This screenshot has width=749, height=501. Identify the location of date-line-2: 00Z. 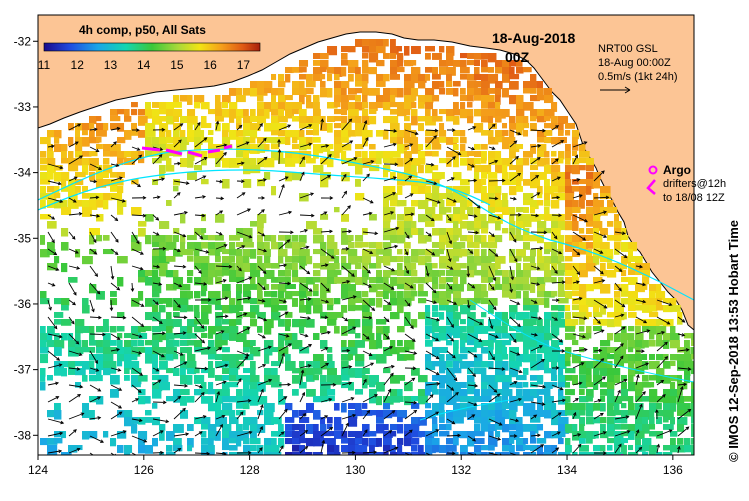
(517, 57).